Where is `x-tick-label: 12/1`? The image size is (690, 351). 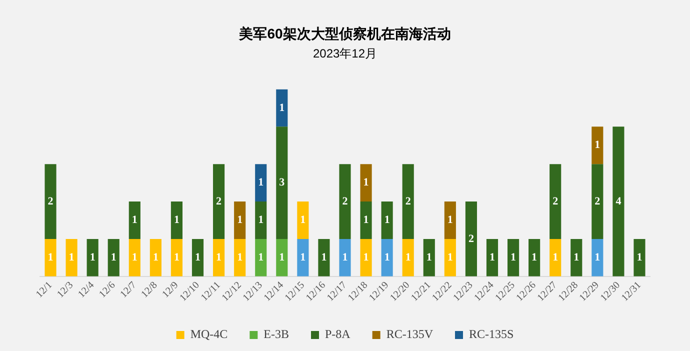
x-tick-label: 12/1 is located at coordinates (44, 290).